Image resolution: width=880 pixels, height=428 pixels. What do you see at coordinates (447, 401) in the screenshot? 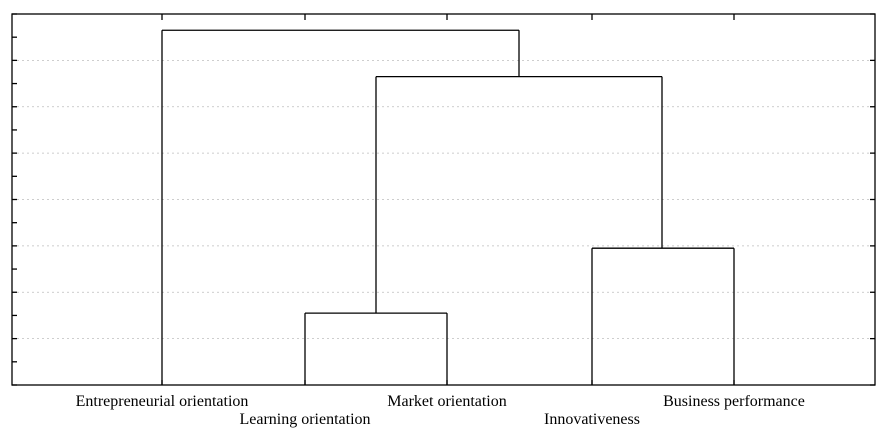
I see `leaf-label: Market orientation` at bounding box center [447, 401].